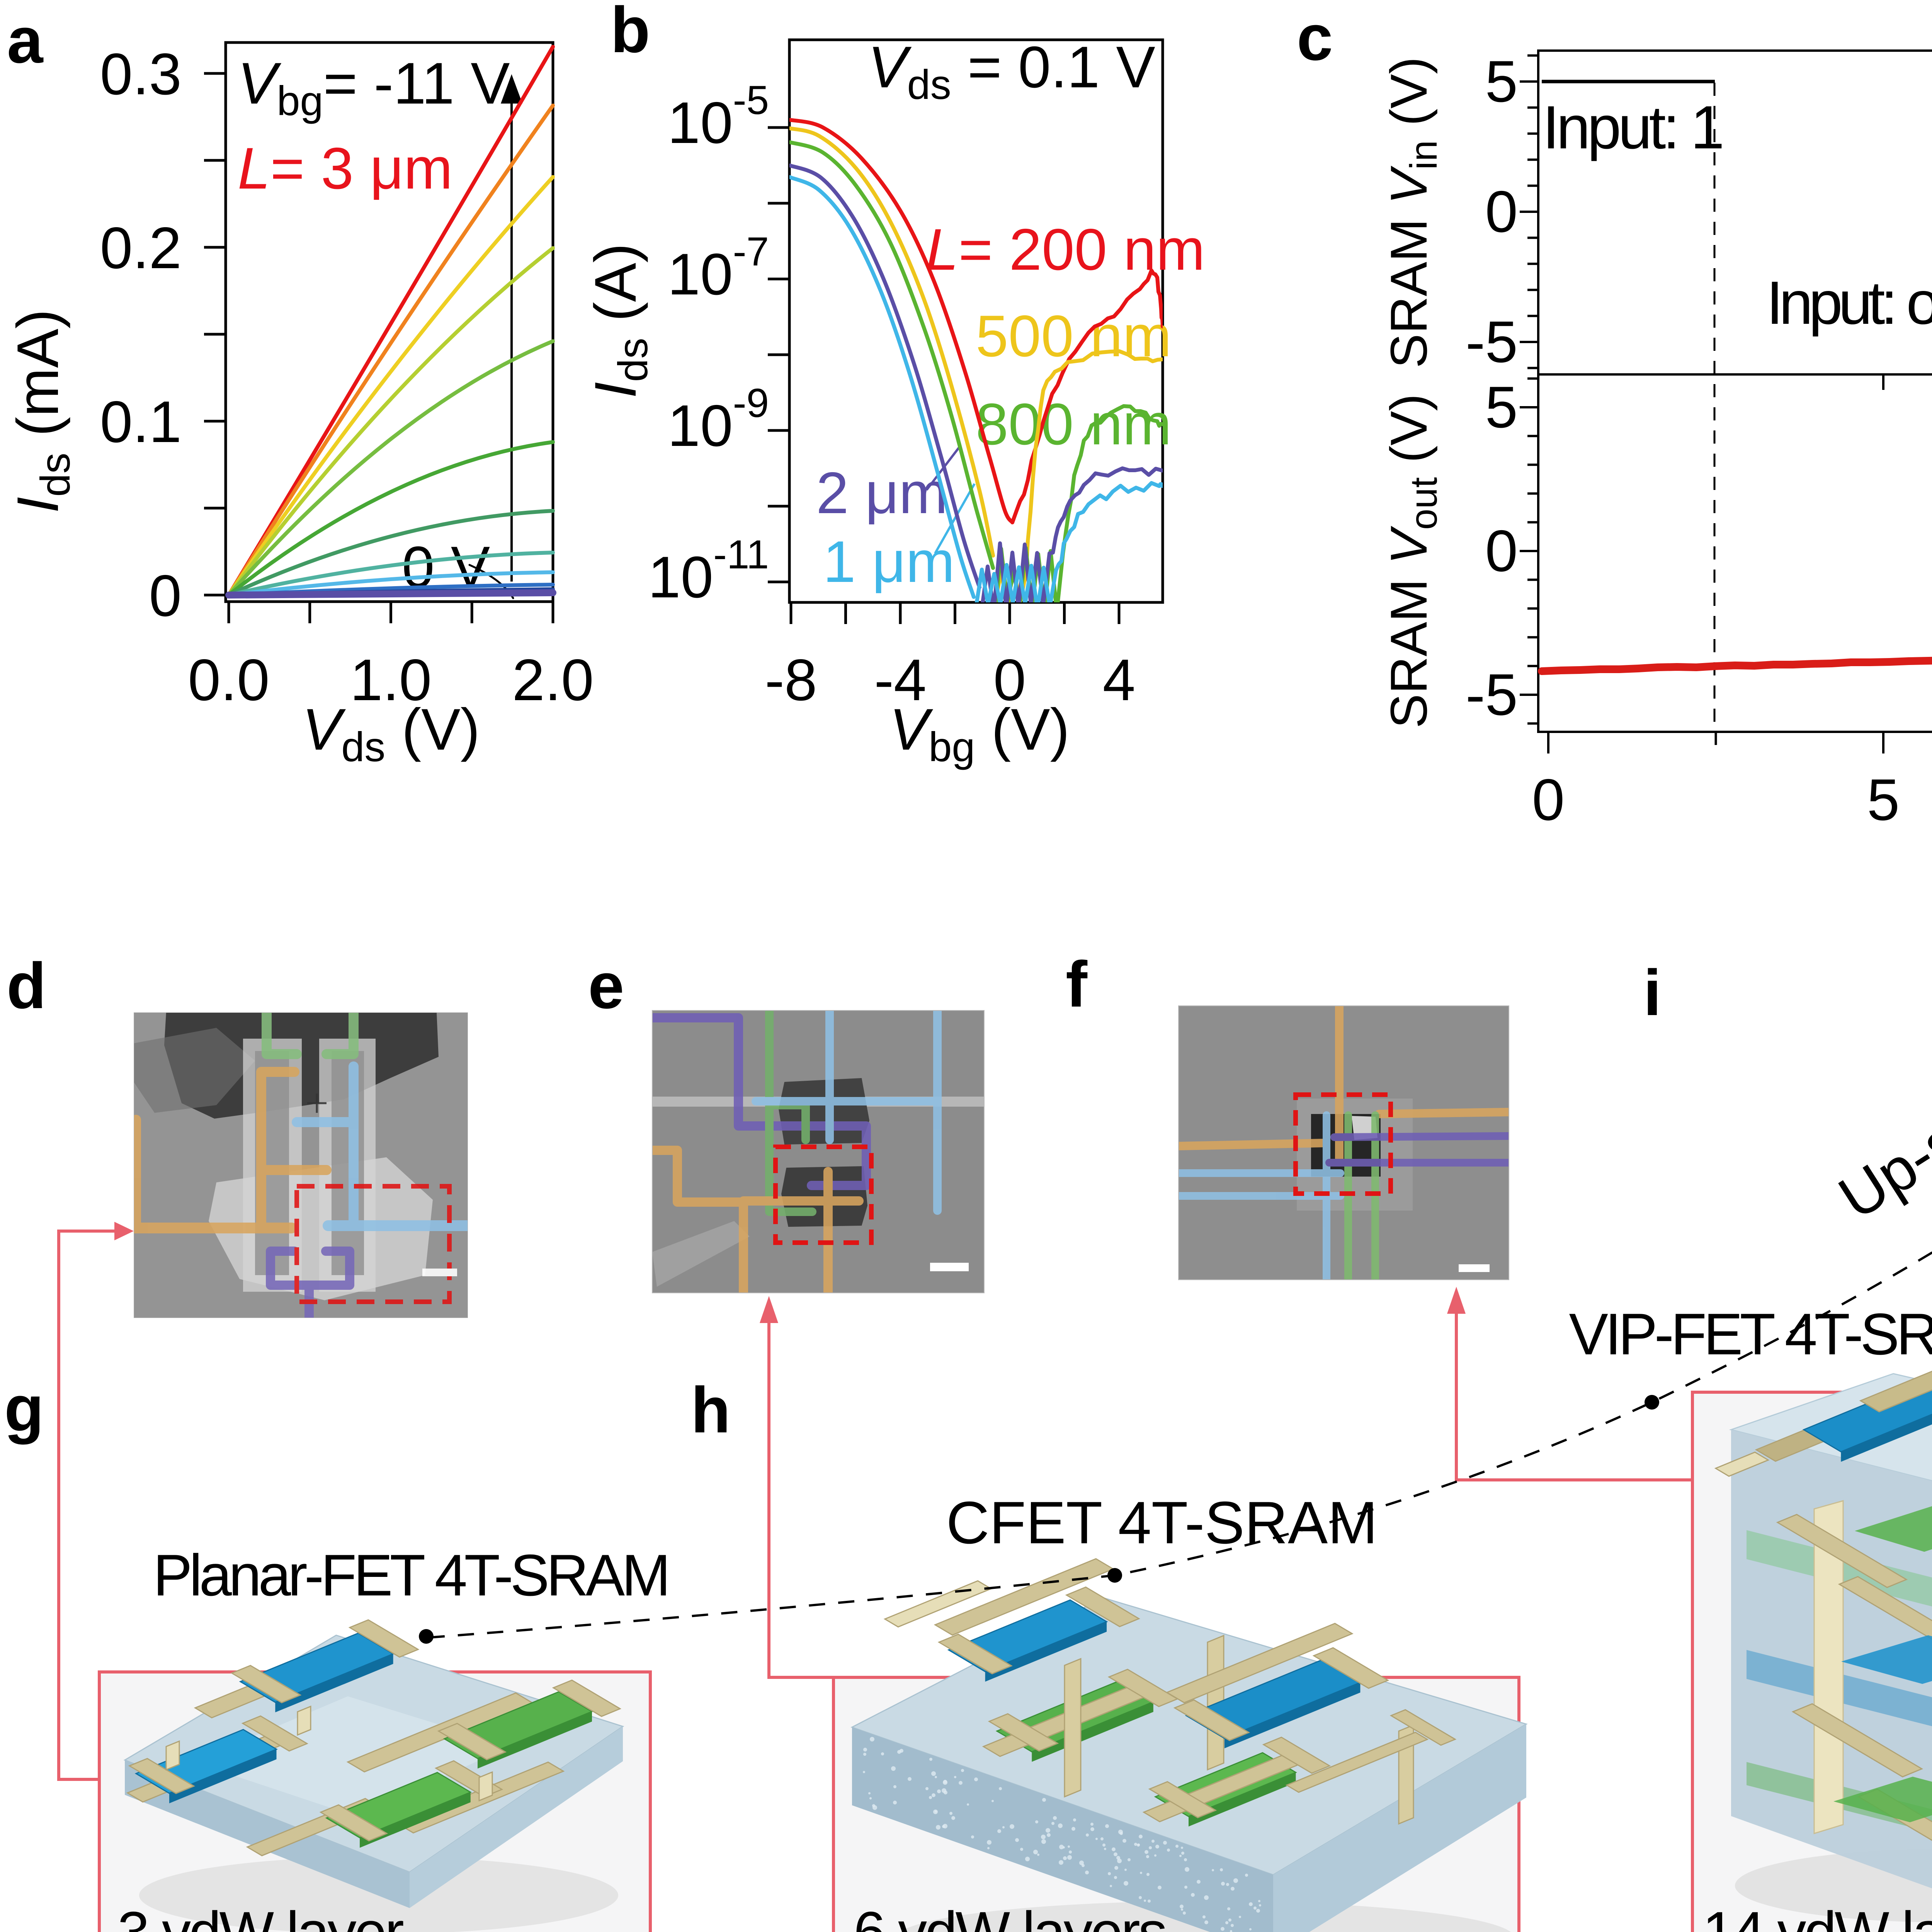 Image resolution: width=1932 pixels, height=1932 pixels. I want to click on svg-text: Planar-FET 4T-SRAM, so click(410, 1575).